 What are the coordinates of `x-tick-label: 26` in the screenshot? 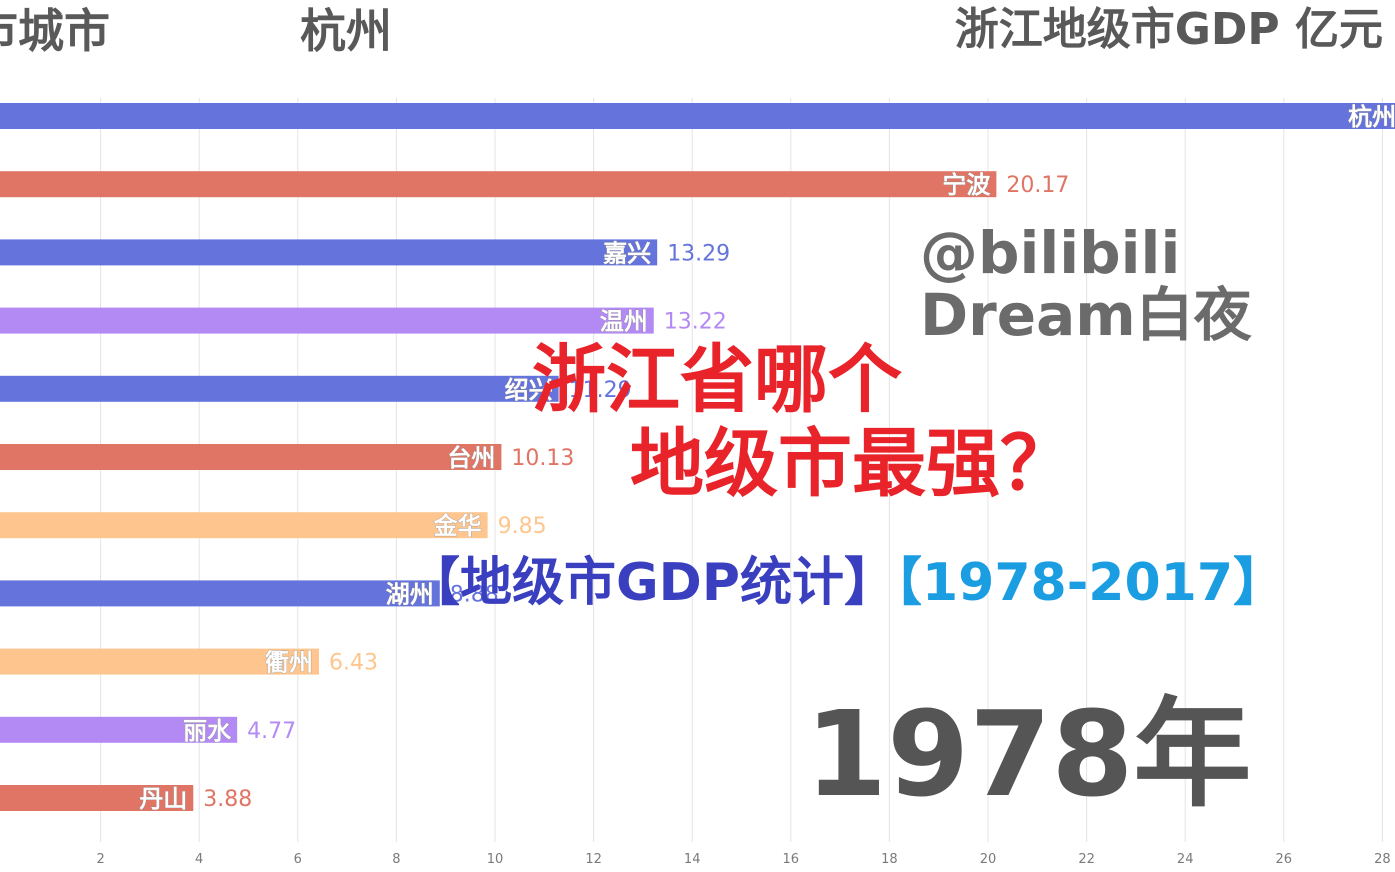 It's located at (1284, 859).